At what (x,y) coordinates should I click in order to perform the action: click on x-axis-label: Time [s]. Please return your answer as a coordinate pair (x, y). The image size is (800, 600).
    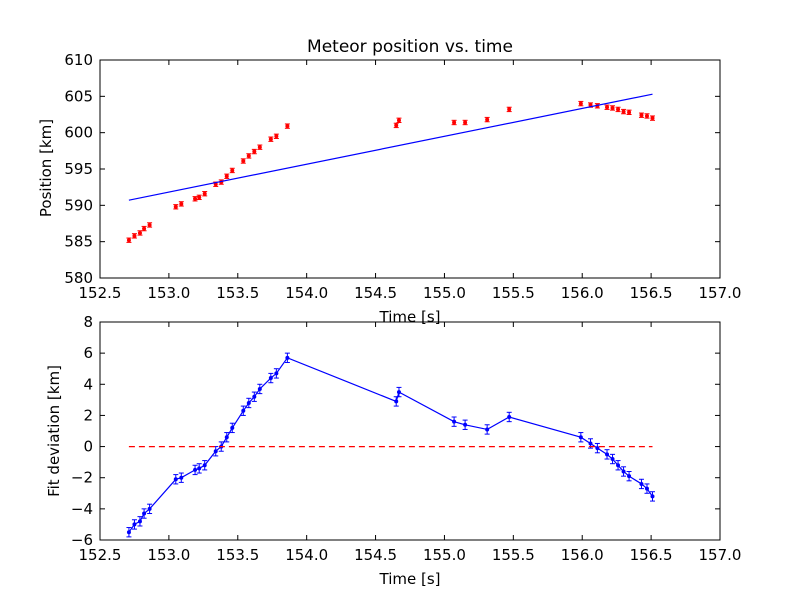
    Looking at the image, I should click on (410, 579).